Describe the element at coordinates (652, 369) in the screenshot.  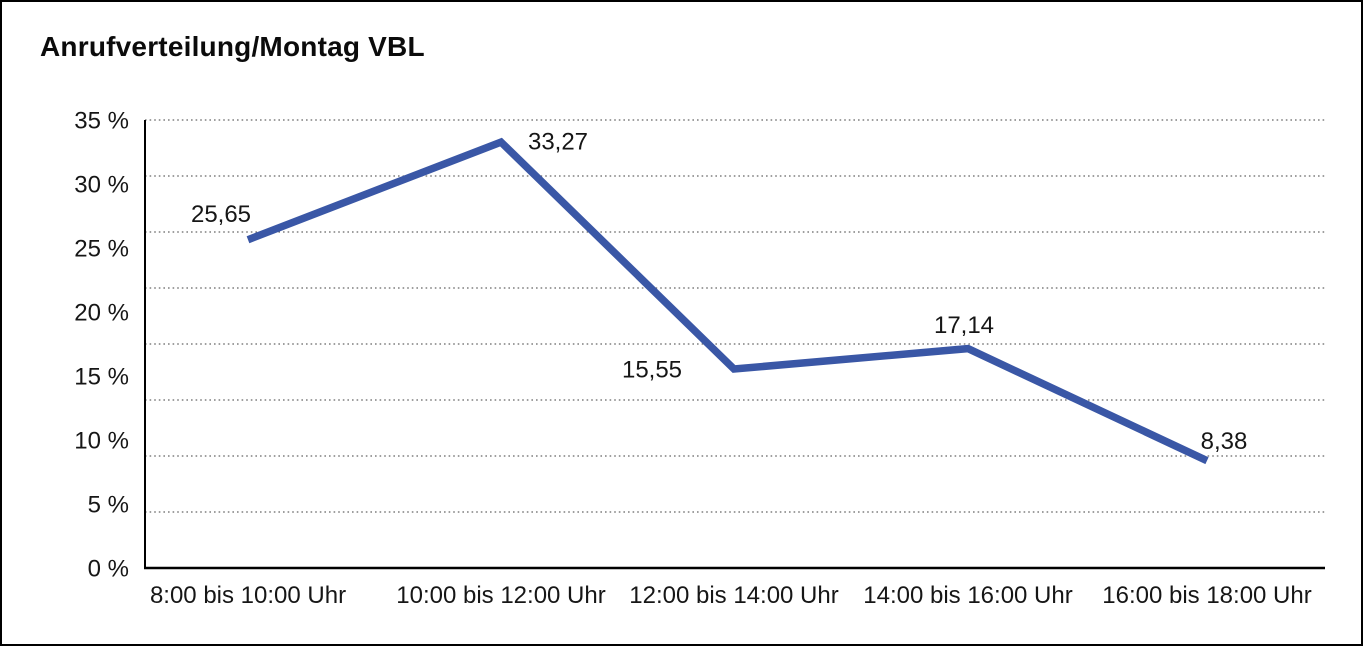
I see `data-label: 15,55` at that location.